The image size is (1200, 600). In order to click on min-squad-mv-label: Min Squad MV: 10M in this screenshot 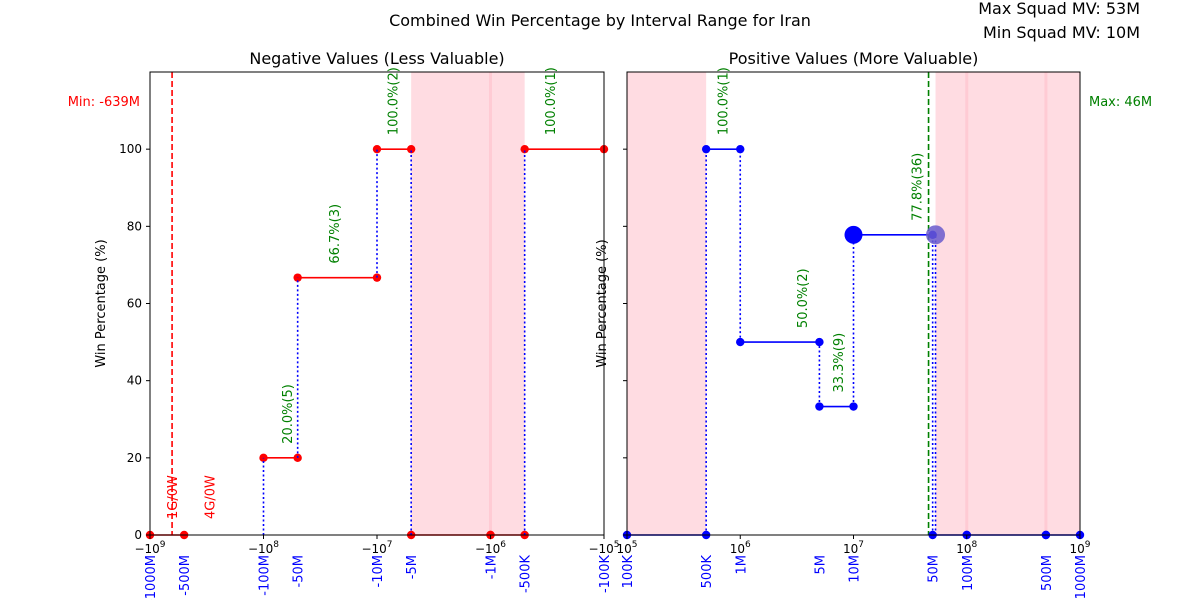, I will do `click(1061, 32)`.